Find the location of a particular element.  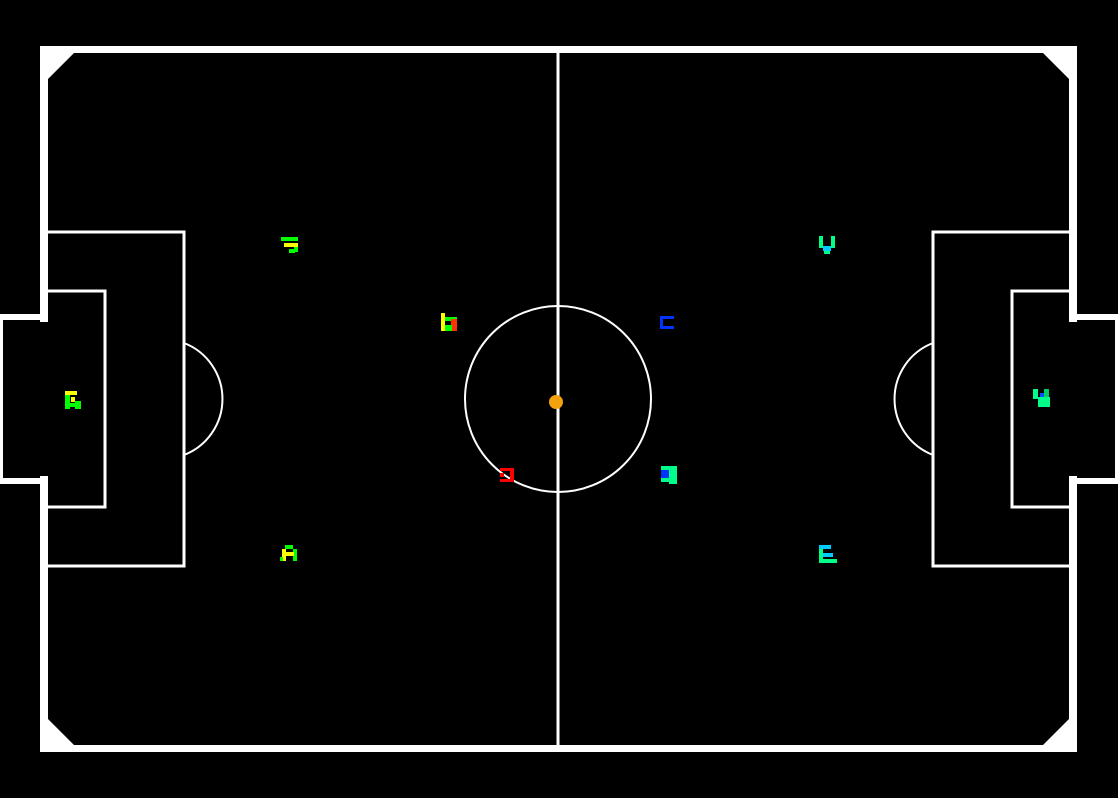

right-penalty-box is located at coordinates (1000, 399).